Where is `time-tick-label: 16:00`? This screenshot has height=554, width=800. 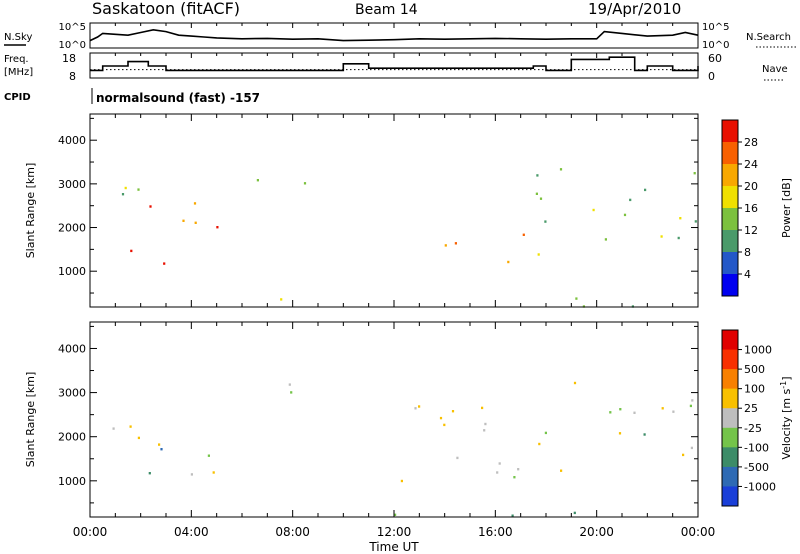
time-tick-label: 16:00 is located at coordinates (495, 532).